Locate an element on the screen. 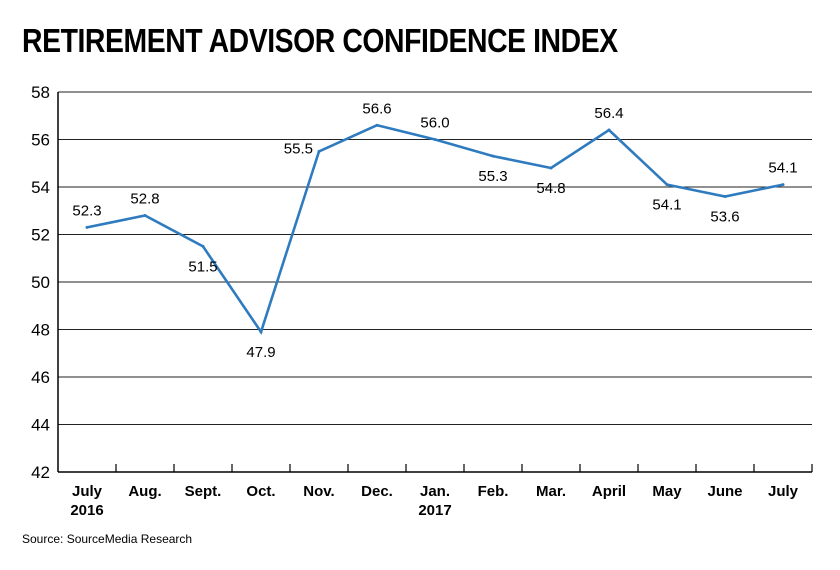 This screenshot has height=570, width=840. y-tick-label: 44 is located at coordinates (40, 425).